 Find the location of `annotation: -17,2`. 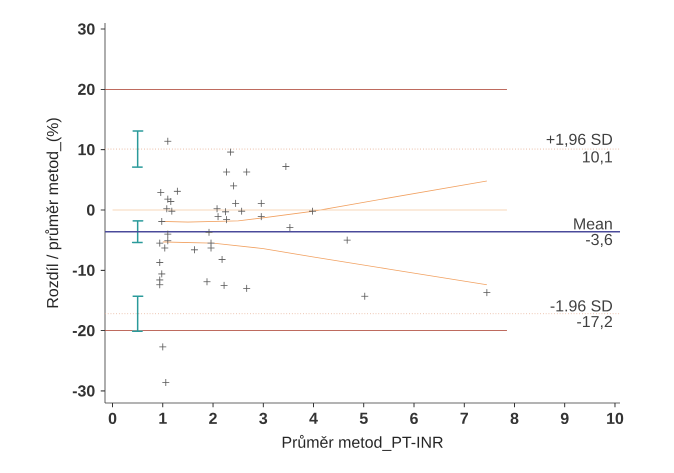

annotation: -17,2 is located at coordinates (594, 323).